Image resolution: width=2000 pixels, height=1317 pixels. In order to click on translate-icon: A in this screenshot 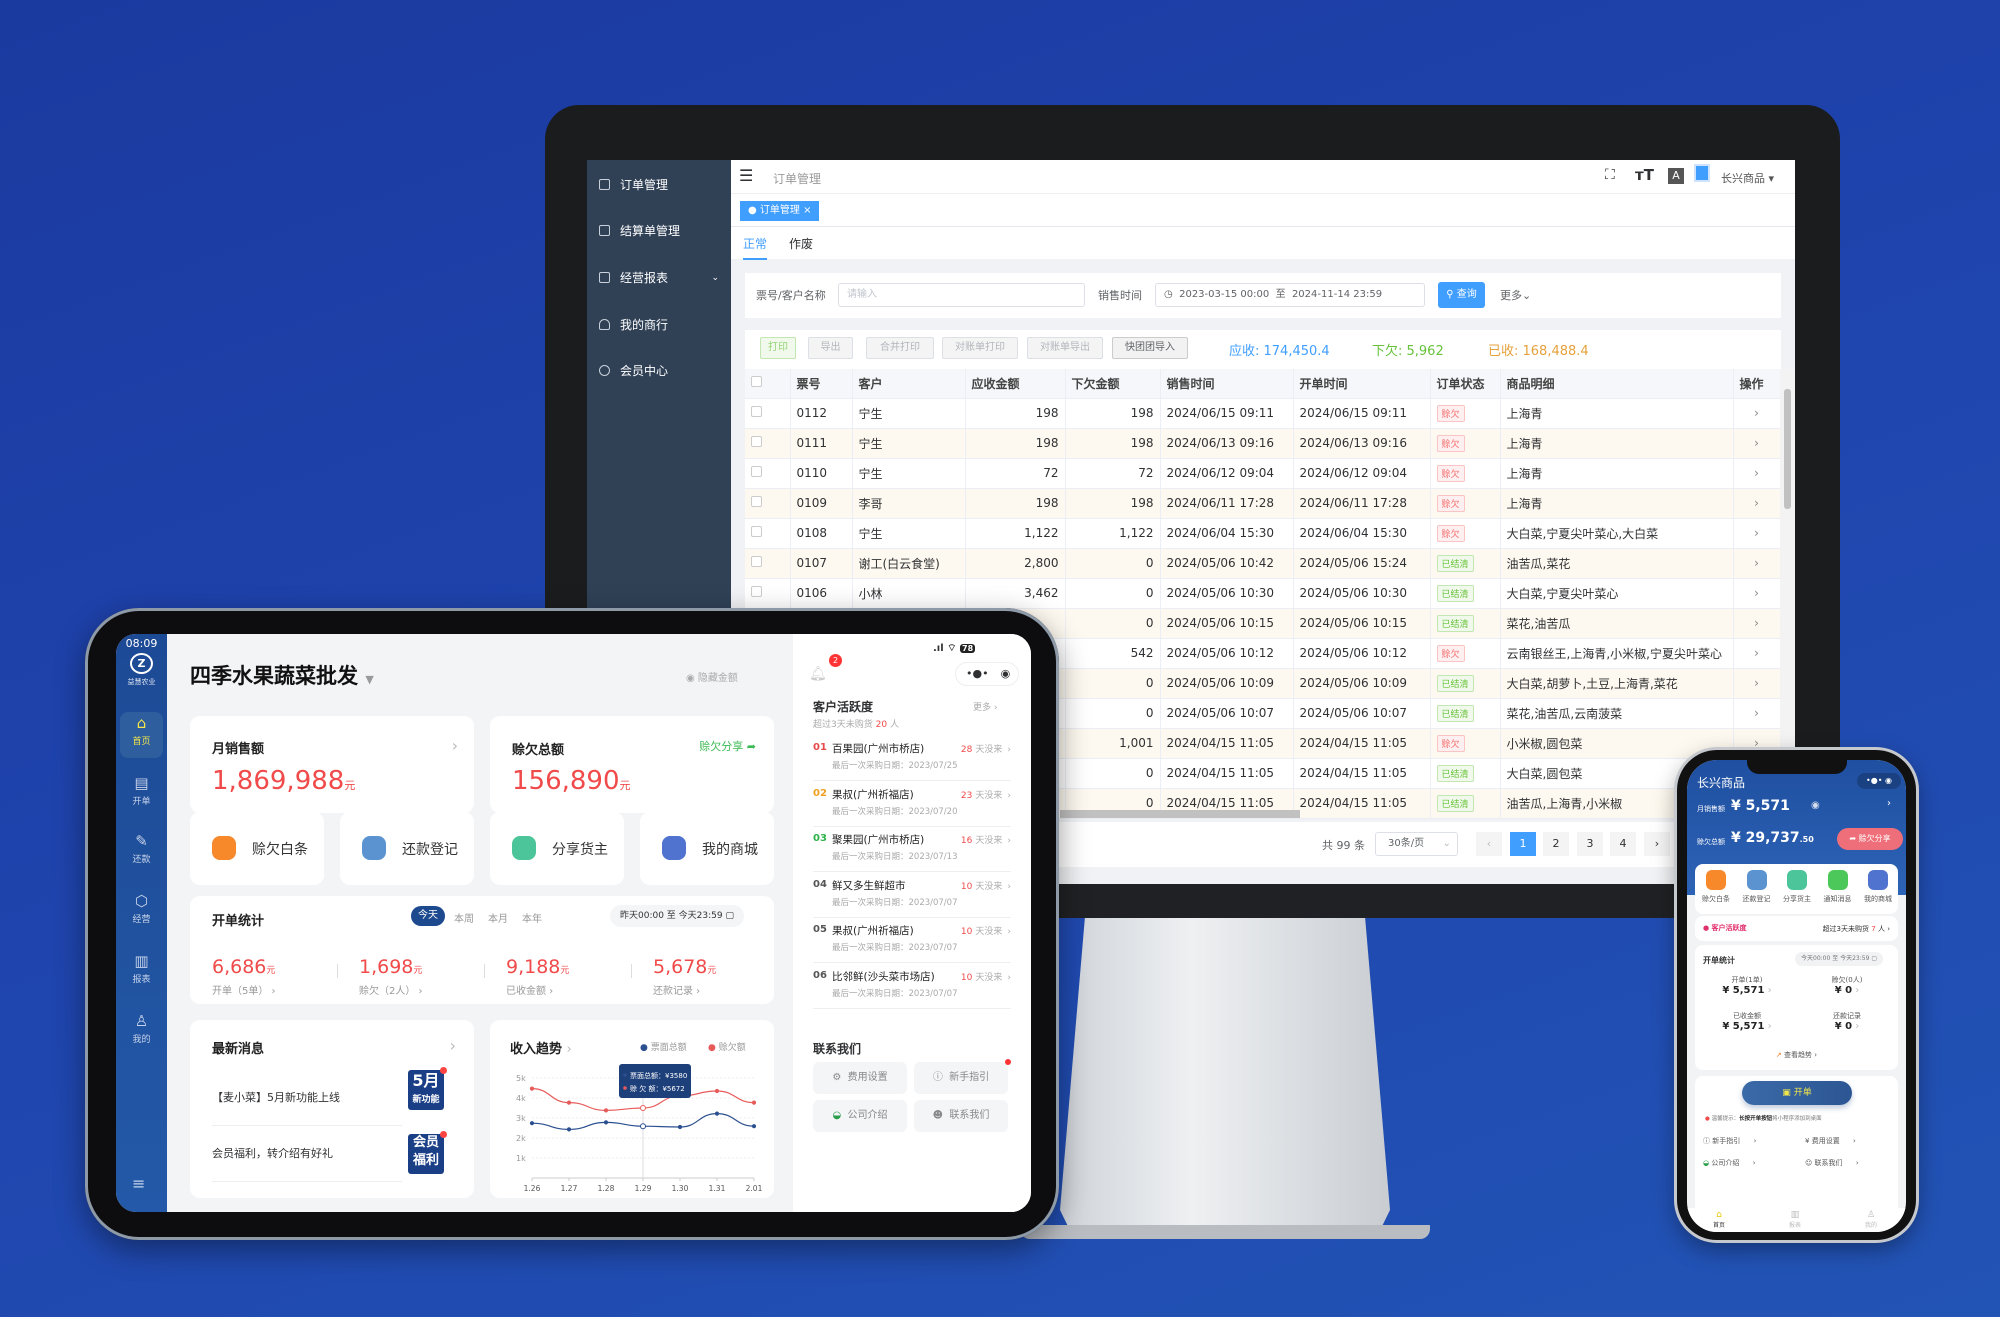, I will do `click(1676, 176)`.